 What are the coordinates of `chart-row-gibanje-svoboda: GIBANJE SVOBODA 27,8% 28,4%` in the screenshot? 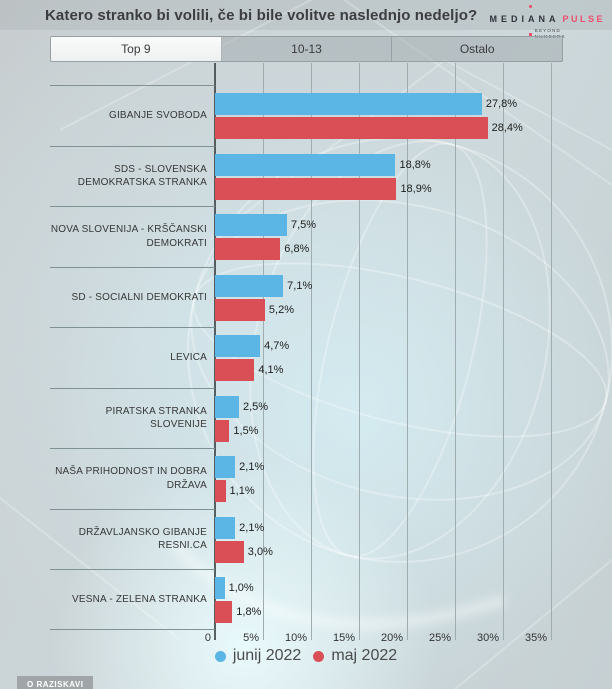 It's located at (311, 115).